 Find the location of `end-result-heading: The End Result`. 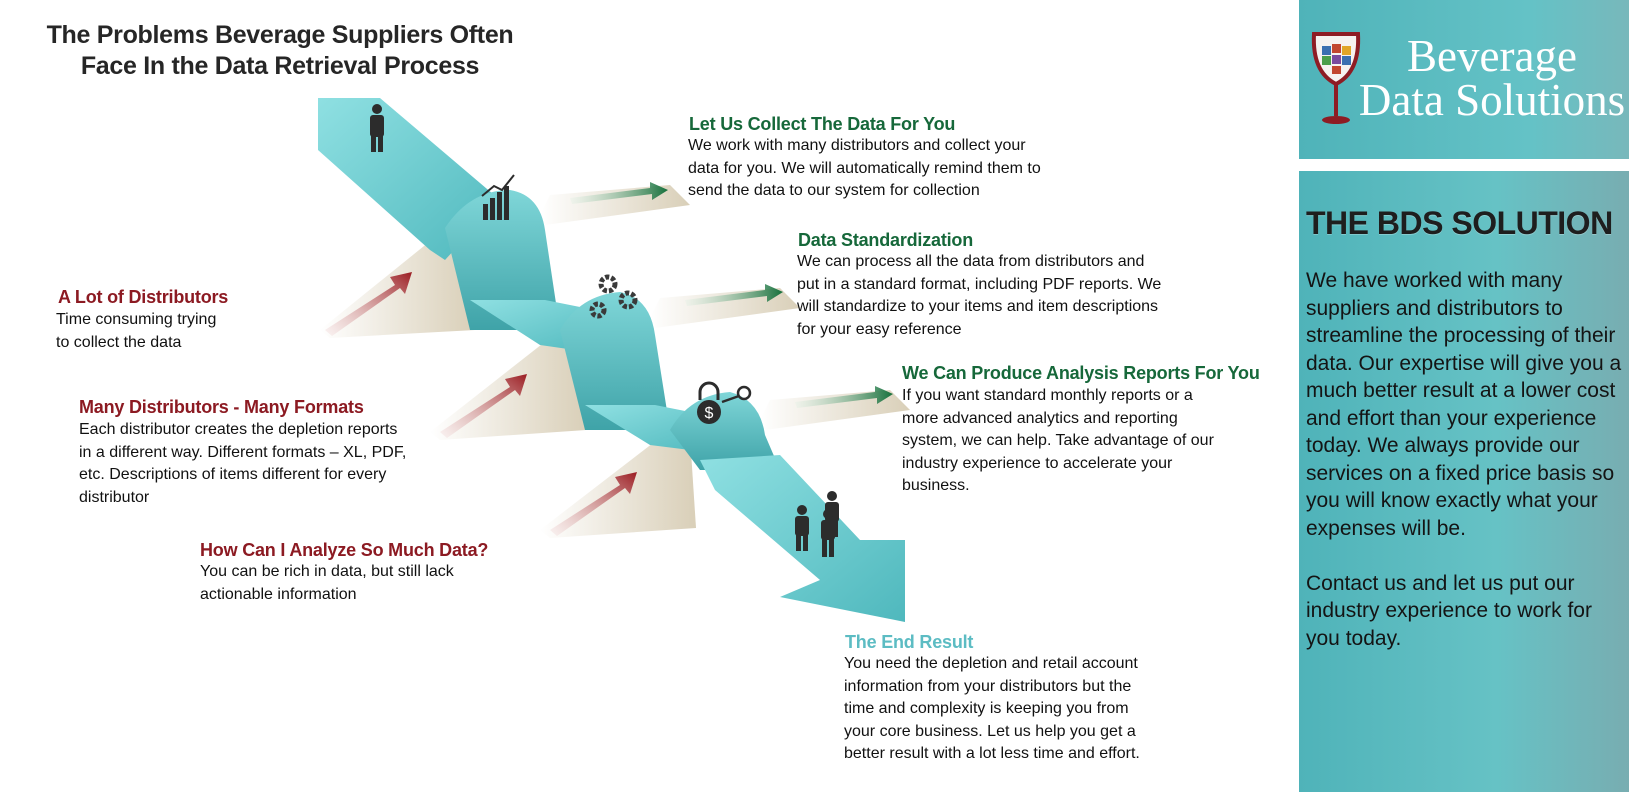

end-result-heading: The End Result is located at coordinates (909, 642).